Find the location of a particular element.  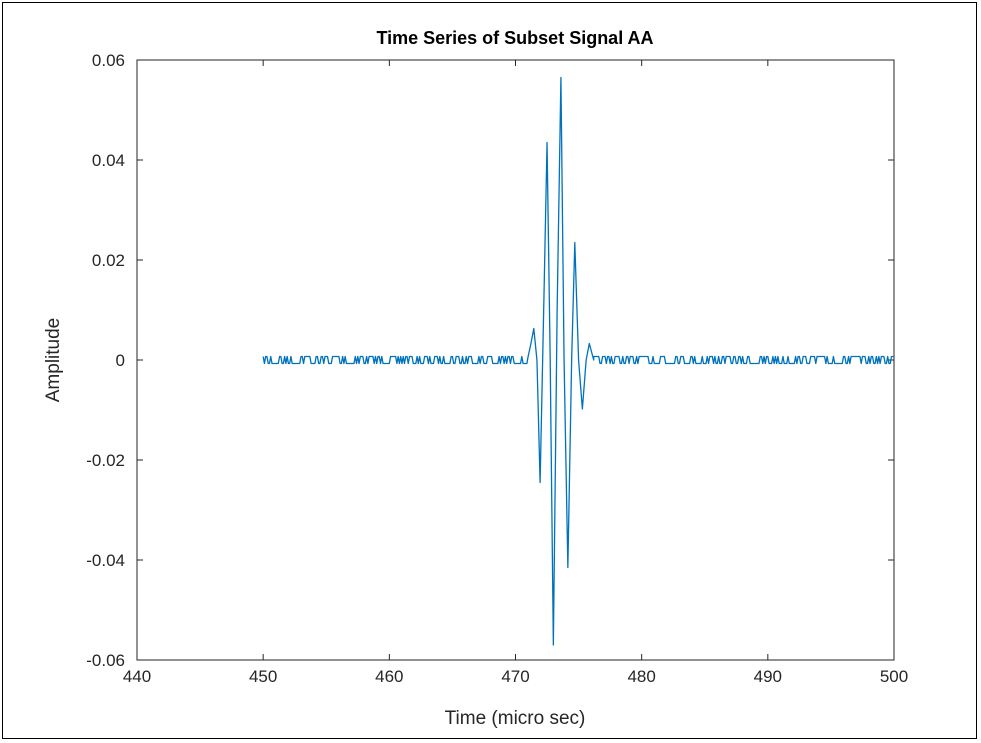

x-tick-label: 470 is located at coordinates (515, 676).